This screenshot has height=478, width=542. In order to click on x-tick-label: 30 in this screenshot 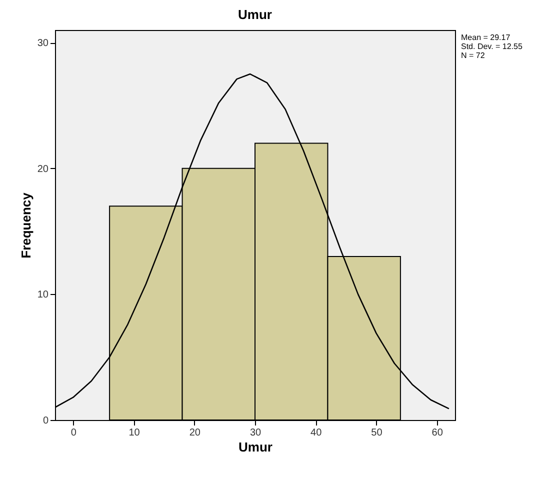, I will do `click(256, 433)`.